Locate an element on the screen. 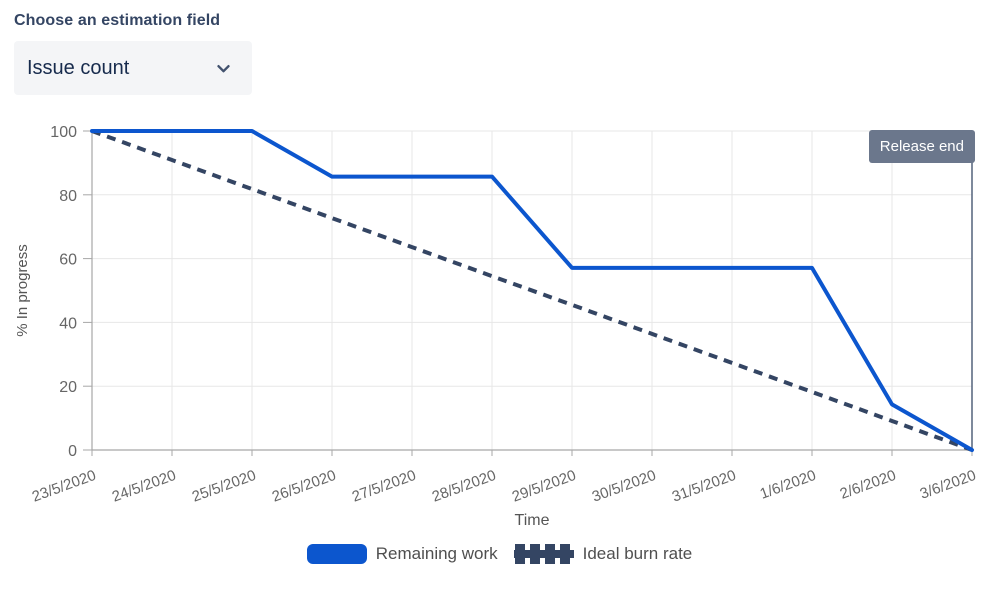 The width and height of the screenshot is (998, 599). release-end-badge: Release end is located at coordinates (921, 146).